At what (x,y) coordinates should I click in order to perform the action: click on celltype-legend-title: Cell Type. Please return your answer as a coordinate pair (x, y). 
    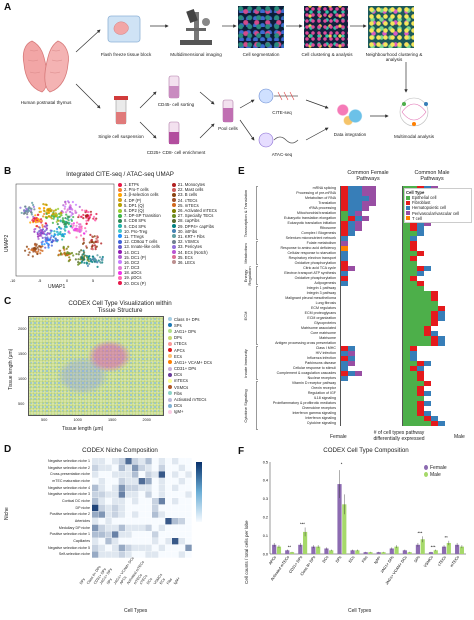
    Looking at the image, I should click on (415, 192).